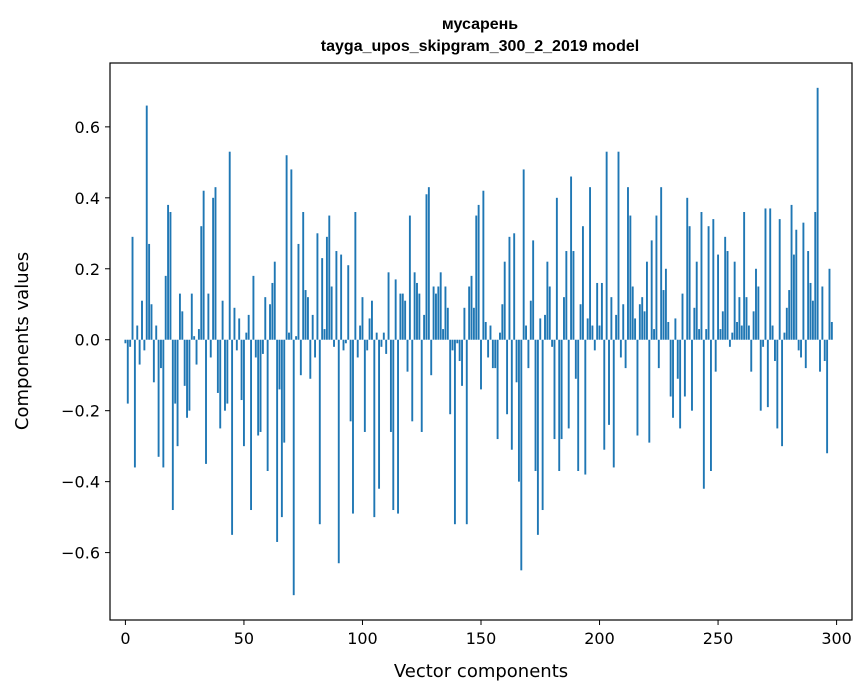 This screenshot has width=867, height=696. What do you see at coordinates (480, 24) in the screenshot?
I see `chart-title: мусарень` at bounding box center [480, 24].